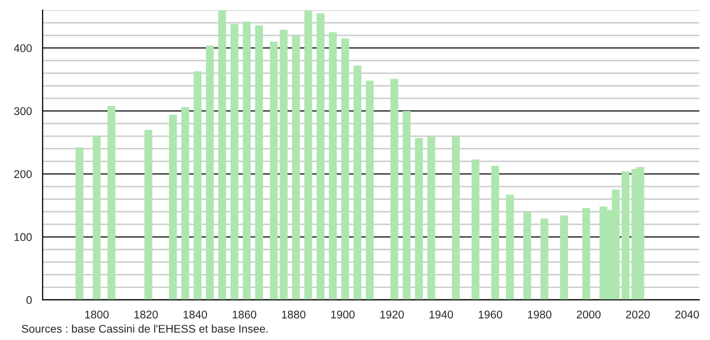 This screenshot has width=710, height=340. Describe the element at coordinates (146, 314) in the screenshot. I see `x-tick-label: 1820` at that location.